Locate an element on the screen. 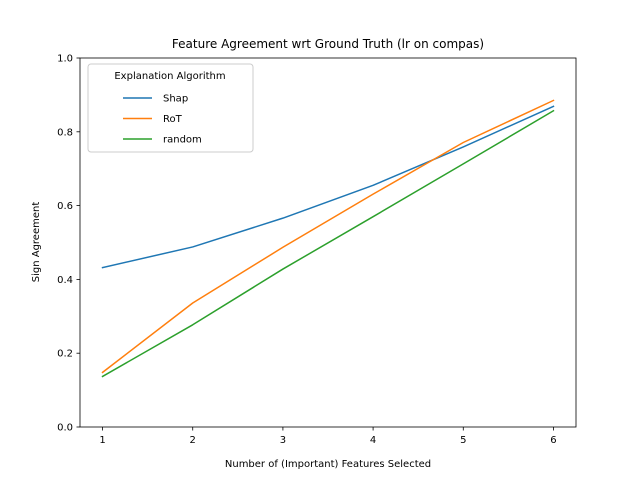 The width and height of the screenshot is (640, 480). legend-label-rot: RoT is located at coordinates (173, 119).